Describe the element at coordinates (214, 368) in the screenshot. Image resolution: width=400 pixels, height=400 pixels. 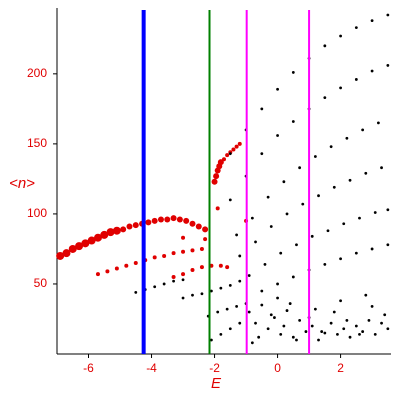
I see `x-tick-label: -2` at that location.